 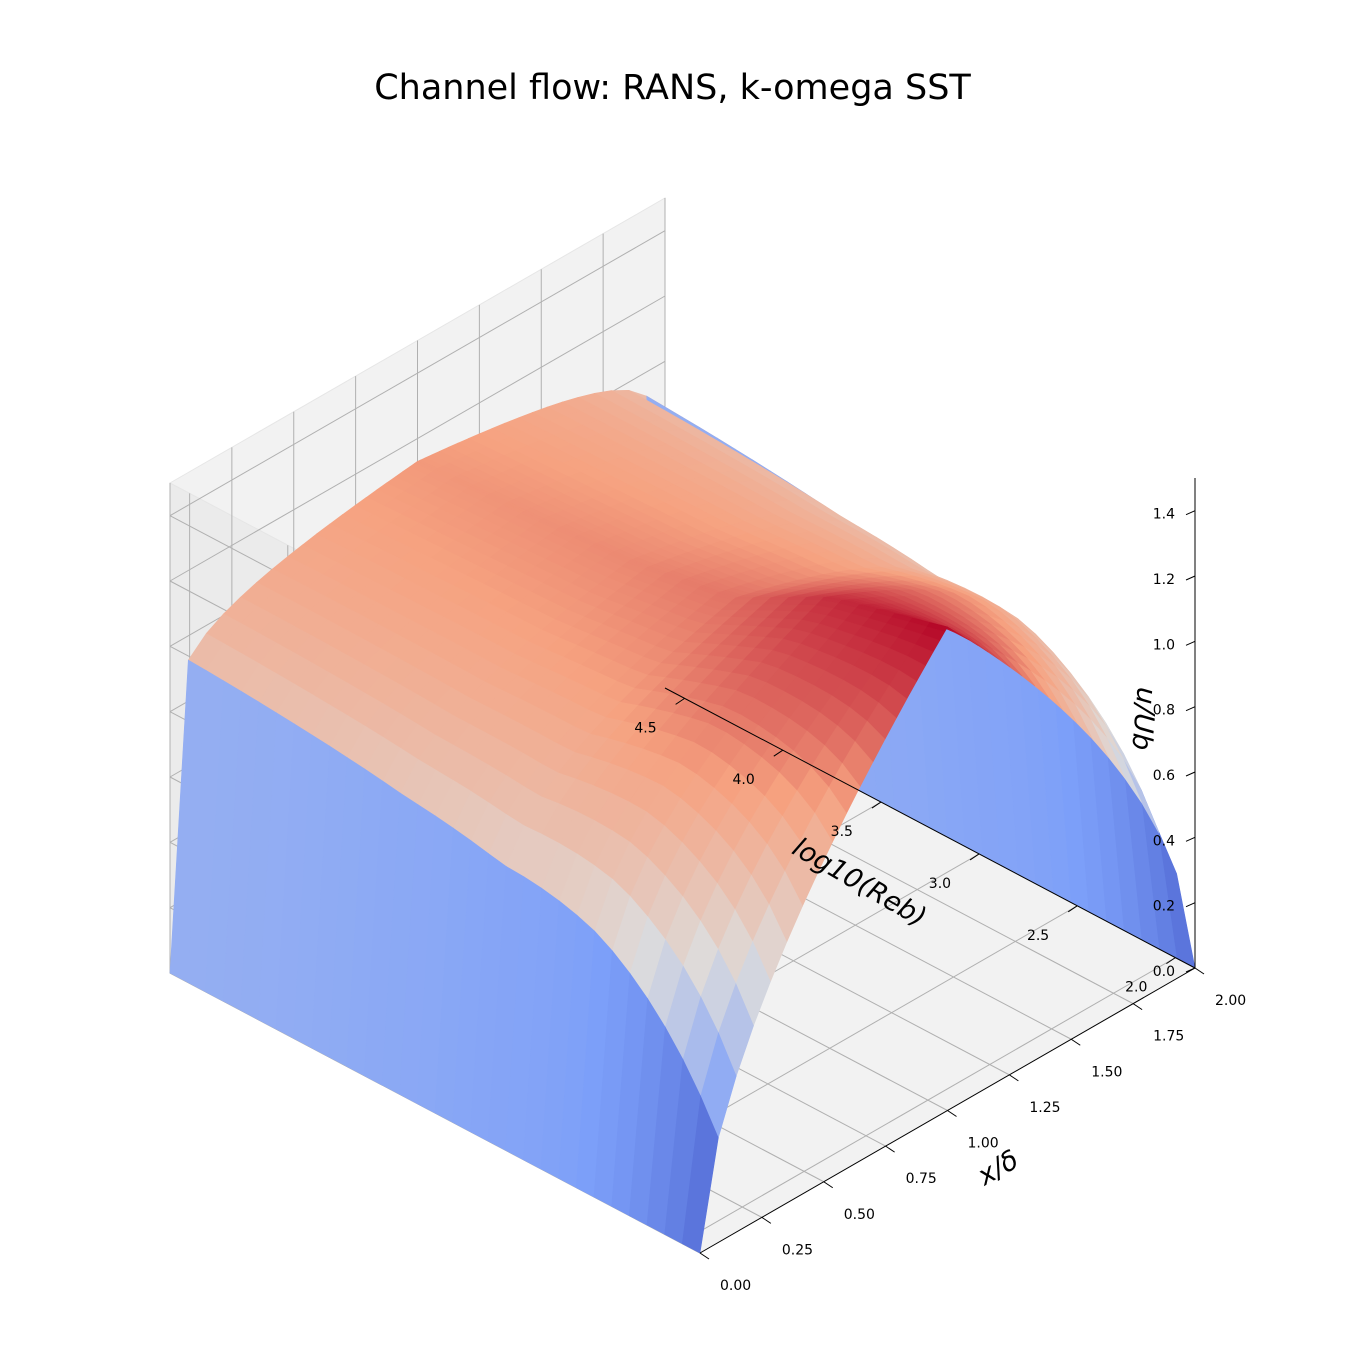 I want to click on y-tick-label: 3.0, so click(x=940, y=884).